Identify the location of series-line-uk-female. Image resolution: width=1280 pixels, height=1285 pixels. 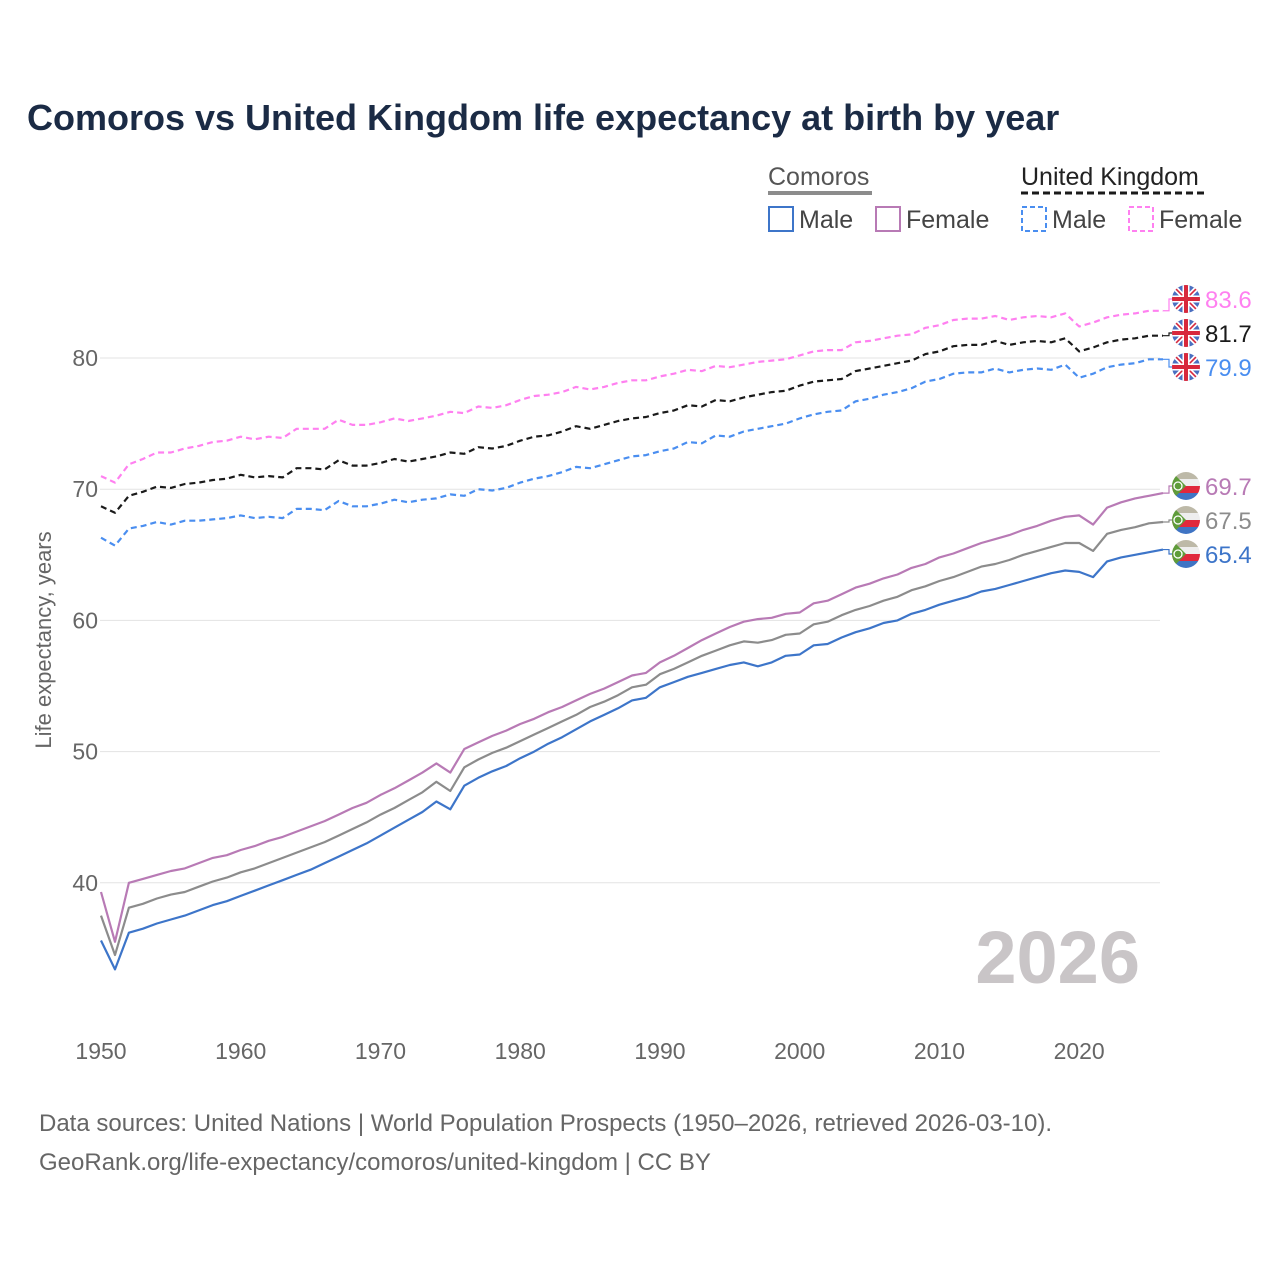
(631, 396).